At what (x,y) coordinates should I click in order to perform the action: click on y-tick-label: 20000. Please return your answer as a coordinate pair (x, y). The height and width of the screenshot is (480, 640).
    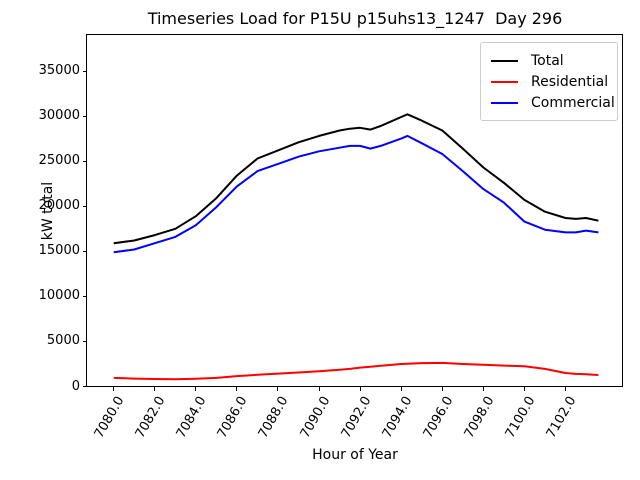
    Looking at the image, I should click on (59, 206).